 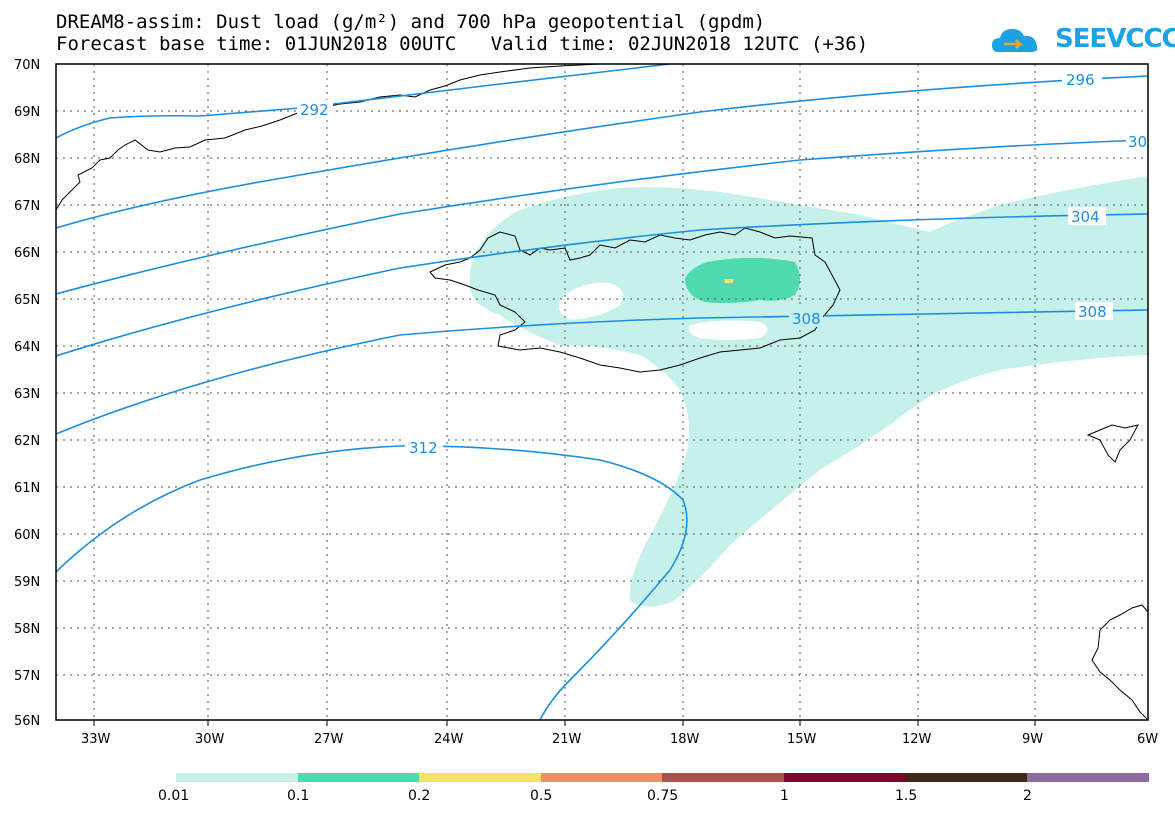 I want to click on contour-label-312: 312, so click(x=423, y=448).